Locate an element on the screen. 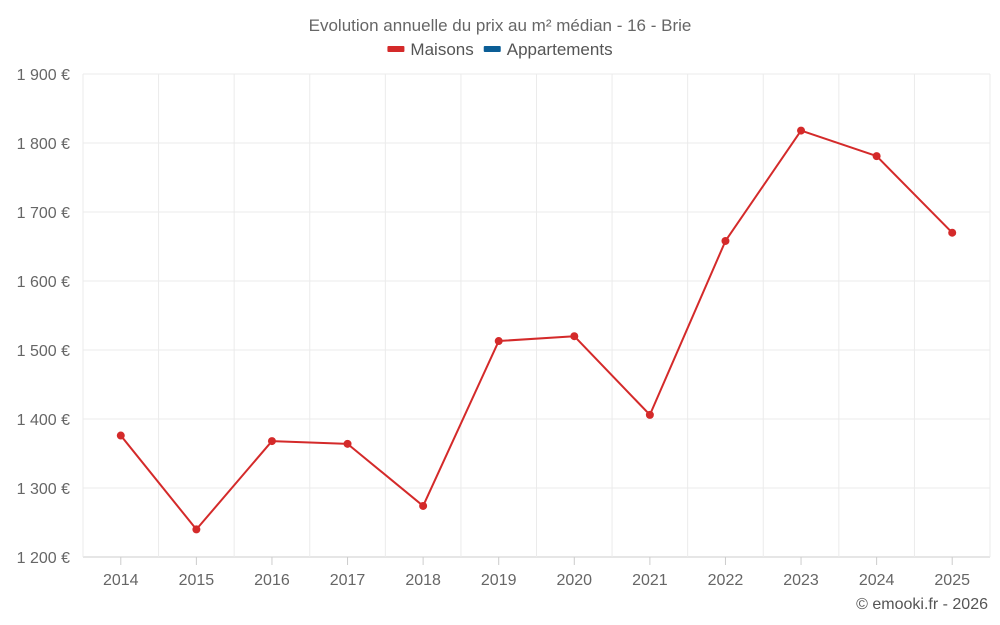  legend: Maisons Appartements is located at coordinates (500, 49).